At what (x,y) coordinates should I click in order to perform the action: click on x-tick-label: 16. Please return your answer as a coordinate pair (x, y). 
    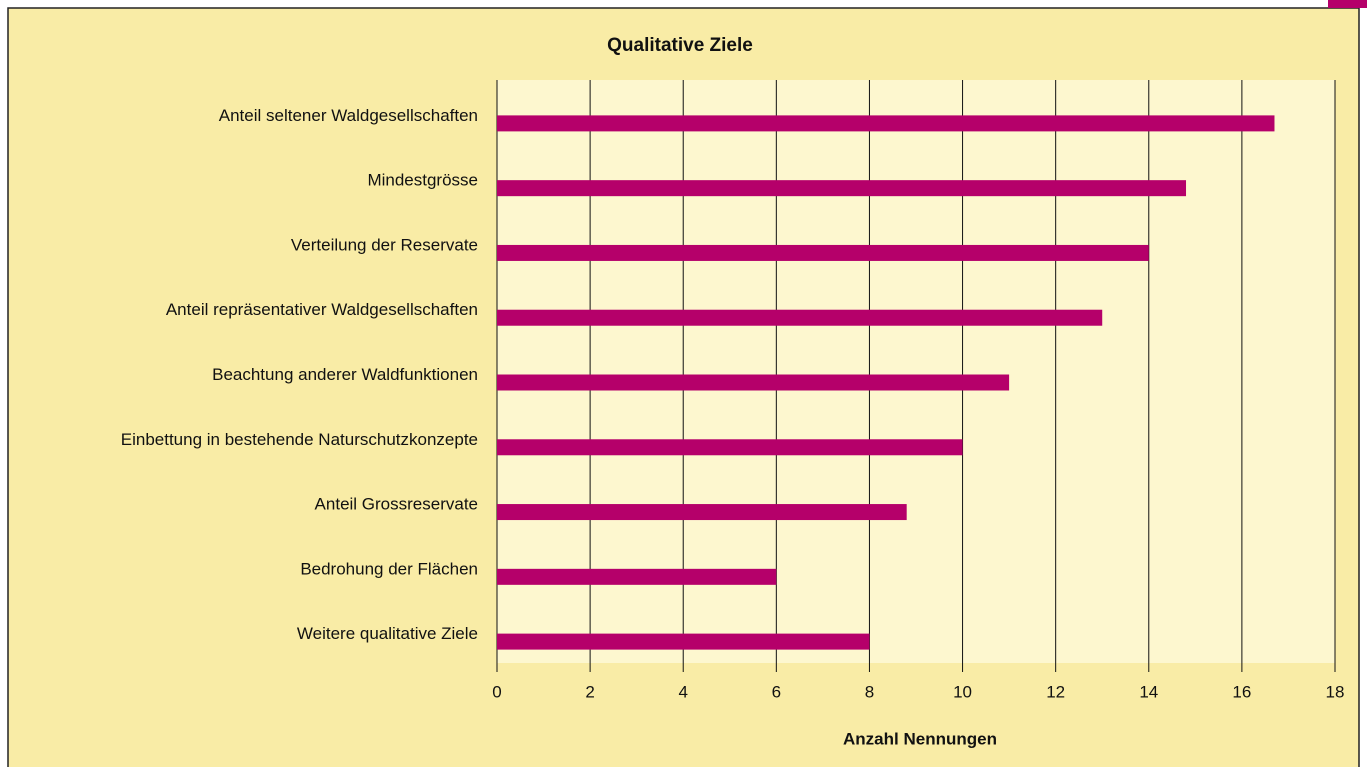
    Looking at the image, I should click on (1241, 691).